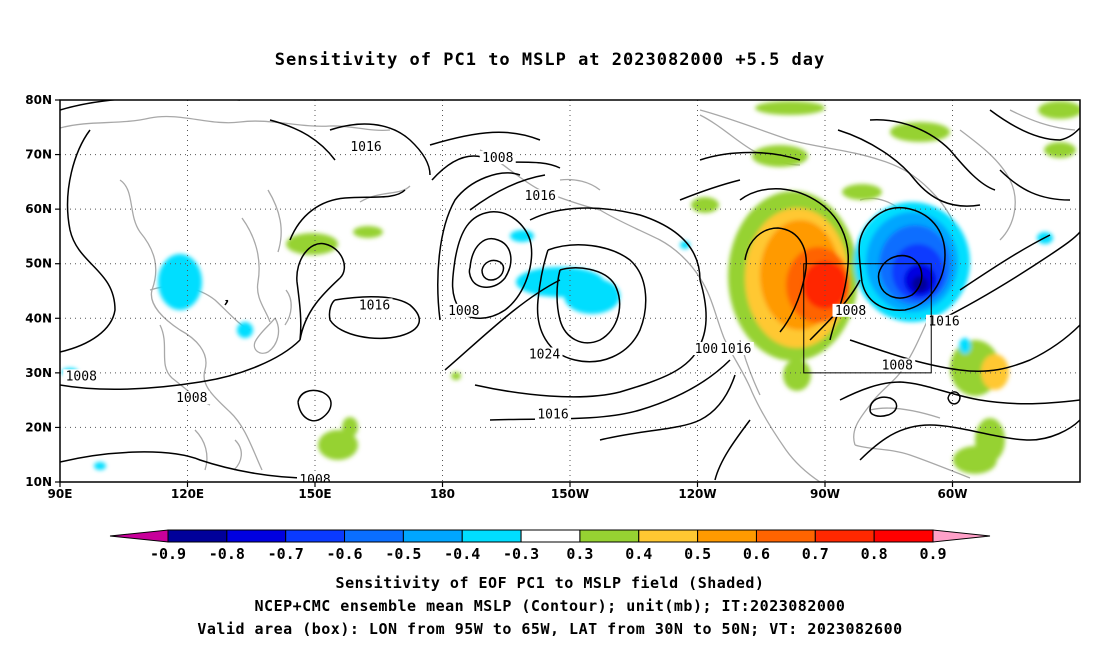 The width and height of the screenshot is (1100, 650). I want to click on colorbar-tick-label: -0.5, so click(403, 554).